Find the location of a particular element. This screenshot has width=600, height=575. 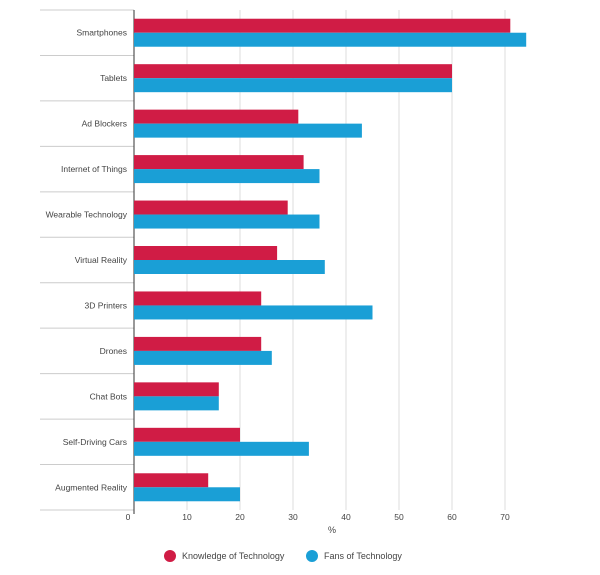

legend-swatch-fans is located at coordinates (312, 556).